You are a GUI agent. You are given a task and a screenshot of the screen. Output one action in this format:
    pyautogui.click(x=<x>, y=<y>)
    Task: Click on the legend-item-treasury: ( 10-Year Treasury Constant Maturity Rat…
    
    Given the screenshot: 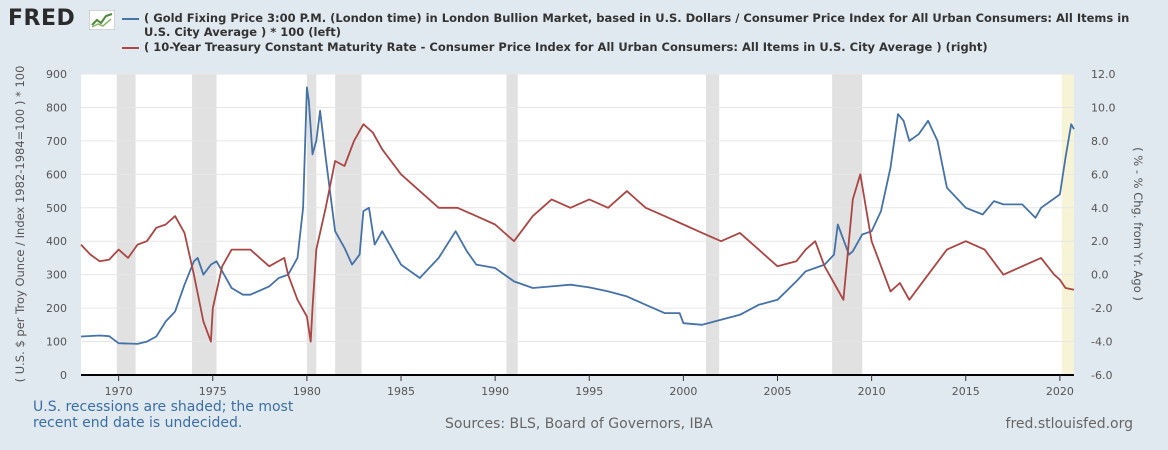 What is the action you would take?
    pyautogui.click(x=627, y=47)
    